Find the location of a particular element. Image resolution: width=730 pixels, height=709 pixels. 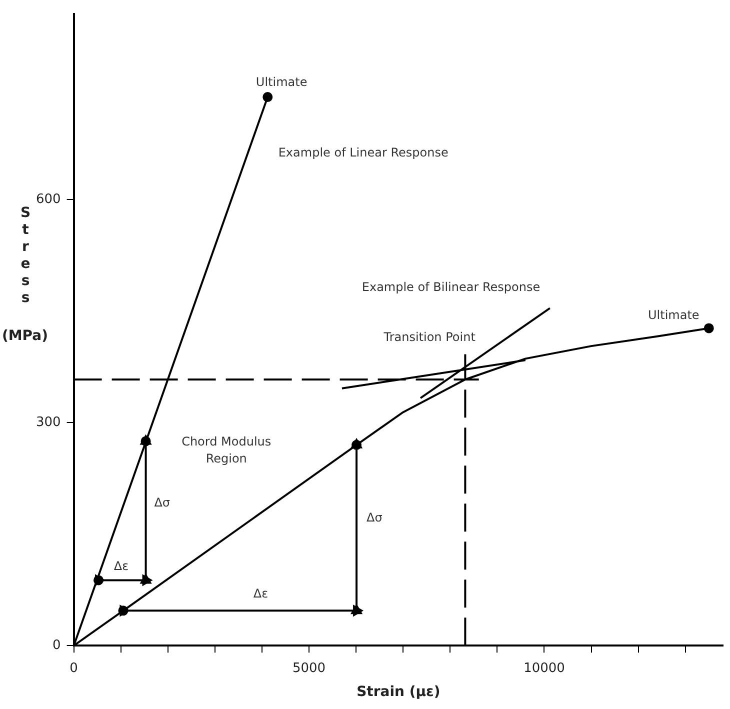

annotation: Chord Modulus Region is located at coordinates (227, 450).